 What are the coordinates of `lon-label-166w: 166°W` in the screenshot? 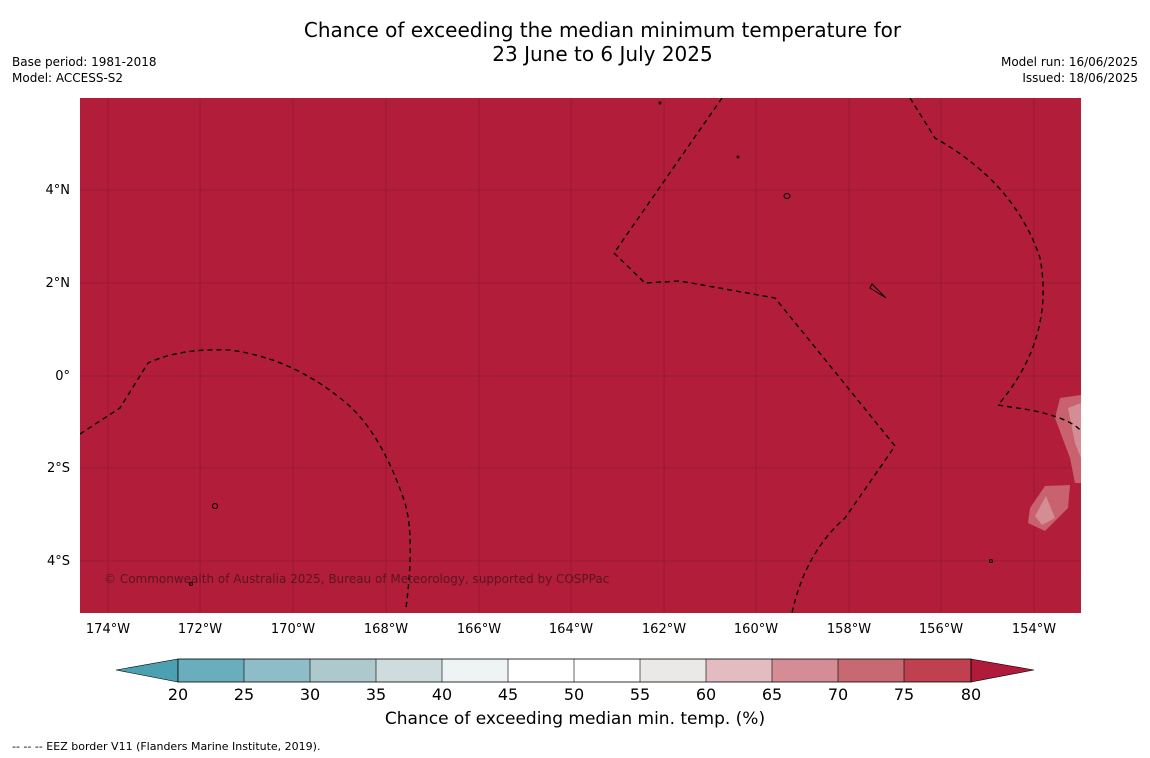 It's located at (479, 629).